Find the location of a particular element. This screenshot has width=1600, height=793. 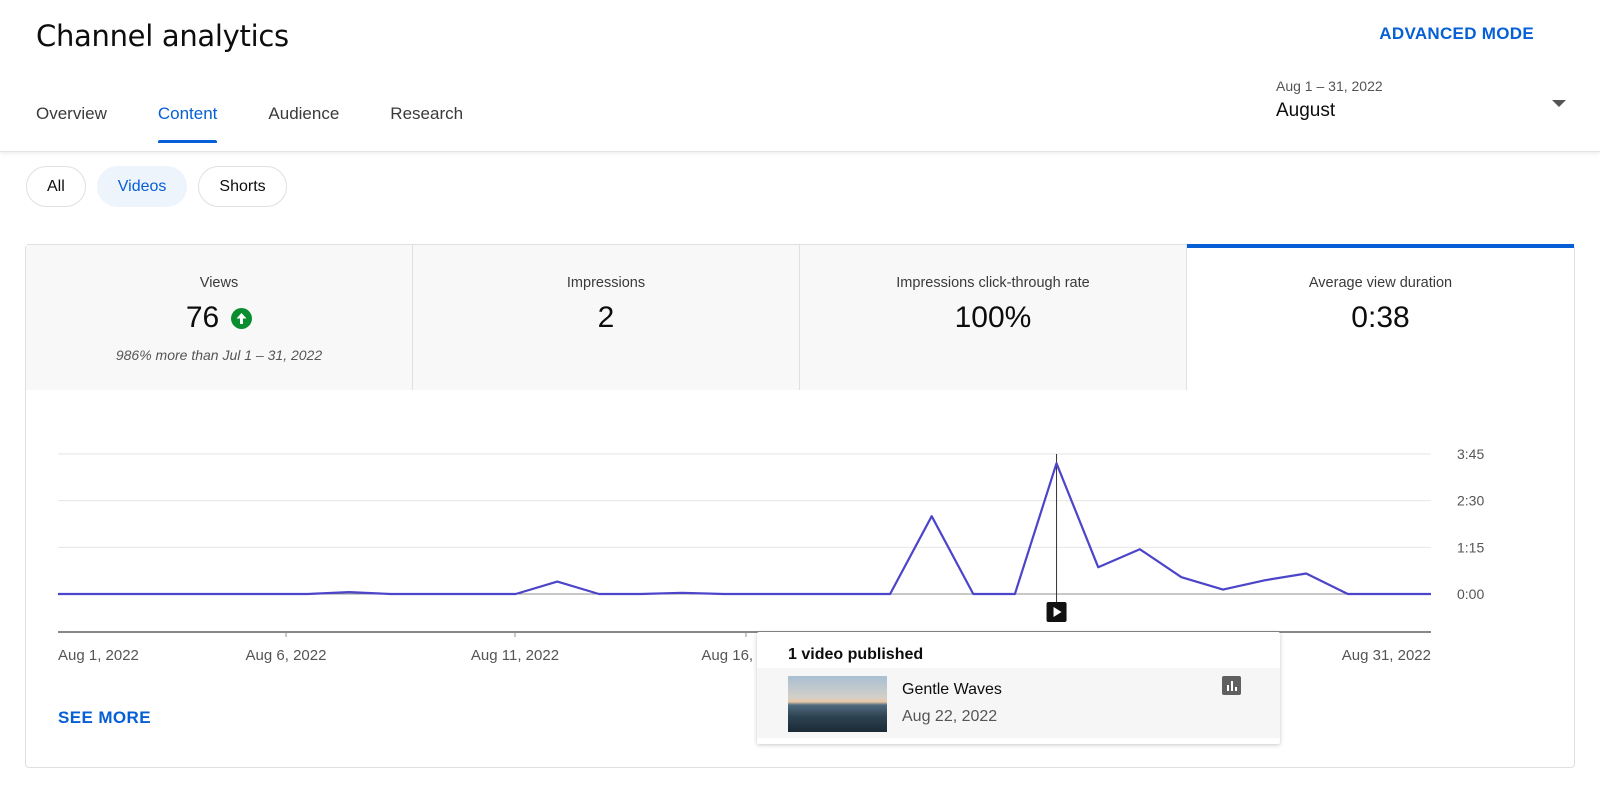

y-tick-label: 1:15 is located at coordinates (1470, 547).